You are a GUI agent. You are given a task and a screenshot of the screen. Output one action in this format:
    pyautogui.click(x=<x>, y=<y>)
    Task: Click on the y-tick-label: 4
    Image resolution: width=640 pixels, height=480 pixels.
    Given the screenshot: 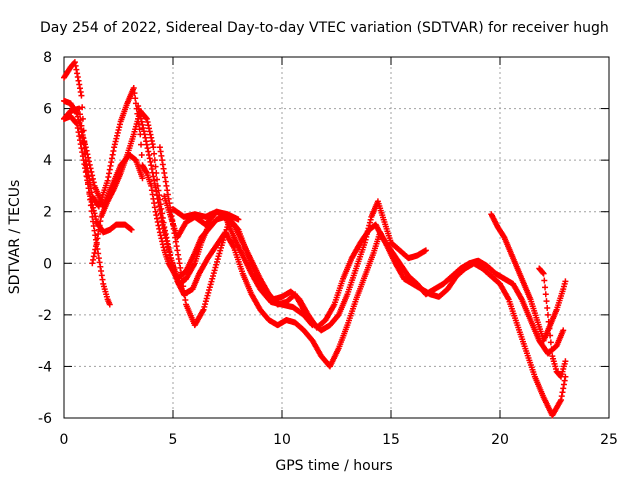 What is the action you would take?
    pyautogui.click(x=47, y=161)
    